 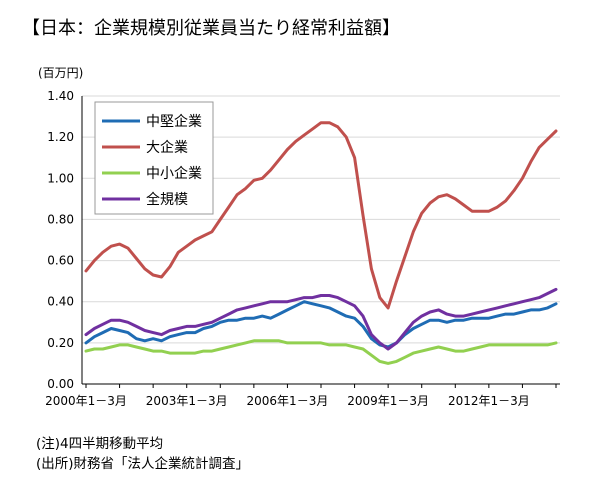 What do you see at coordinates (60, 73) in the screenshot?
I see `y-axis-unit-label: (百万円)` at bounding box center [60, 73].